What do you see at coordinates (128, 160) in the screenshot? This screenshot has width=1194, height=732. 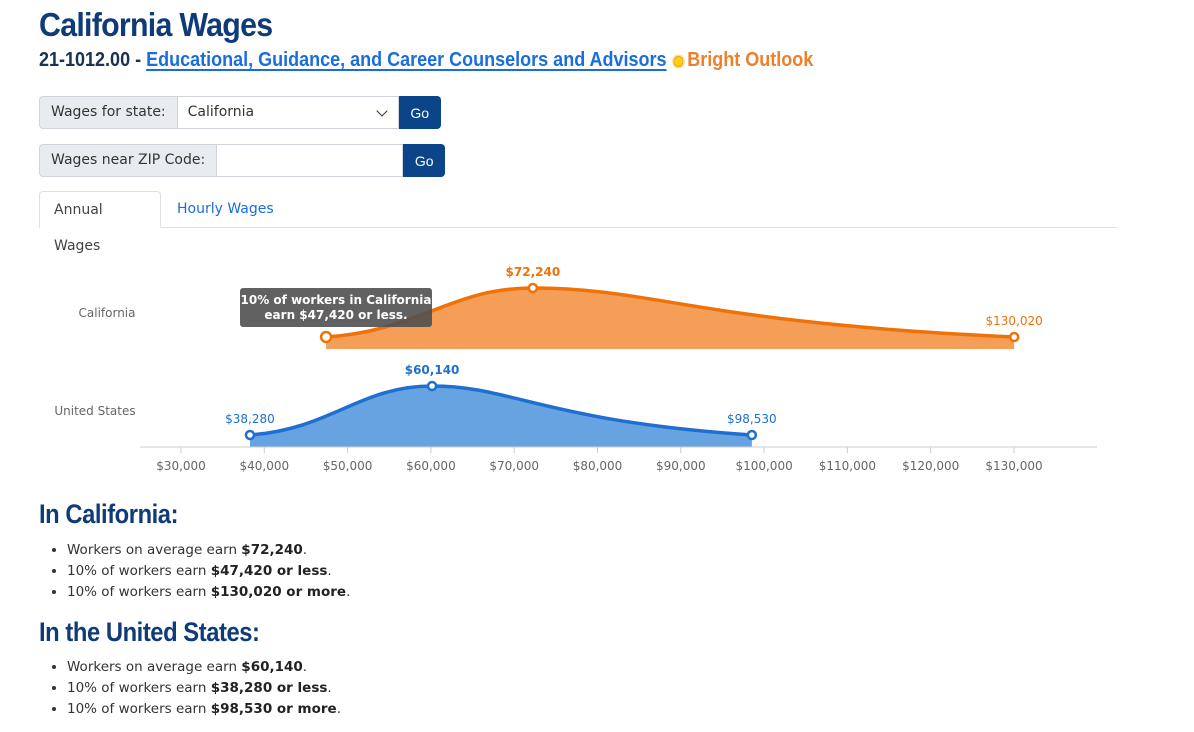 I see `zip-label: Wages near ZIP Code:` at bounding box center [128, 160].